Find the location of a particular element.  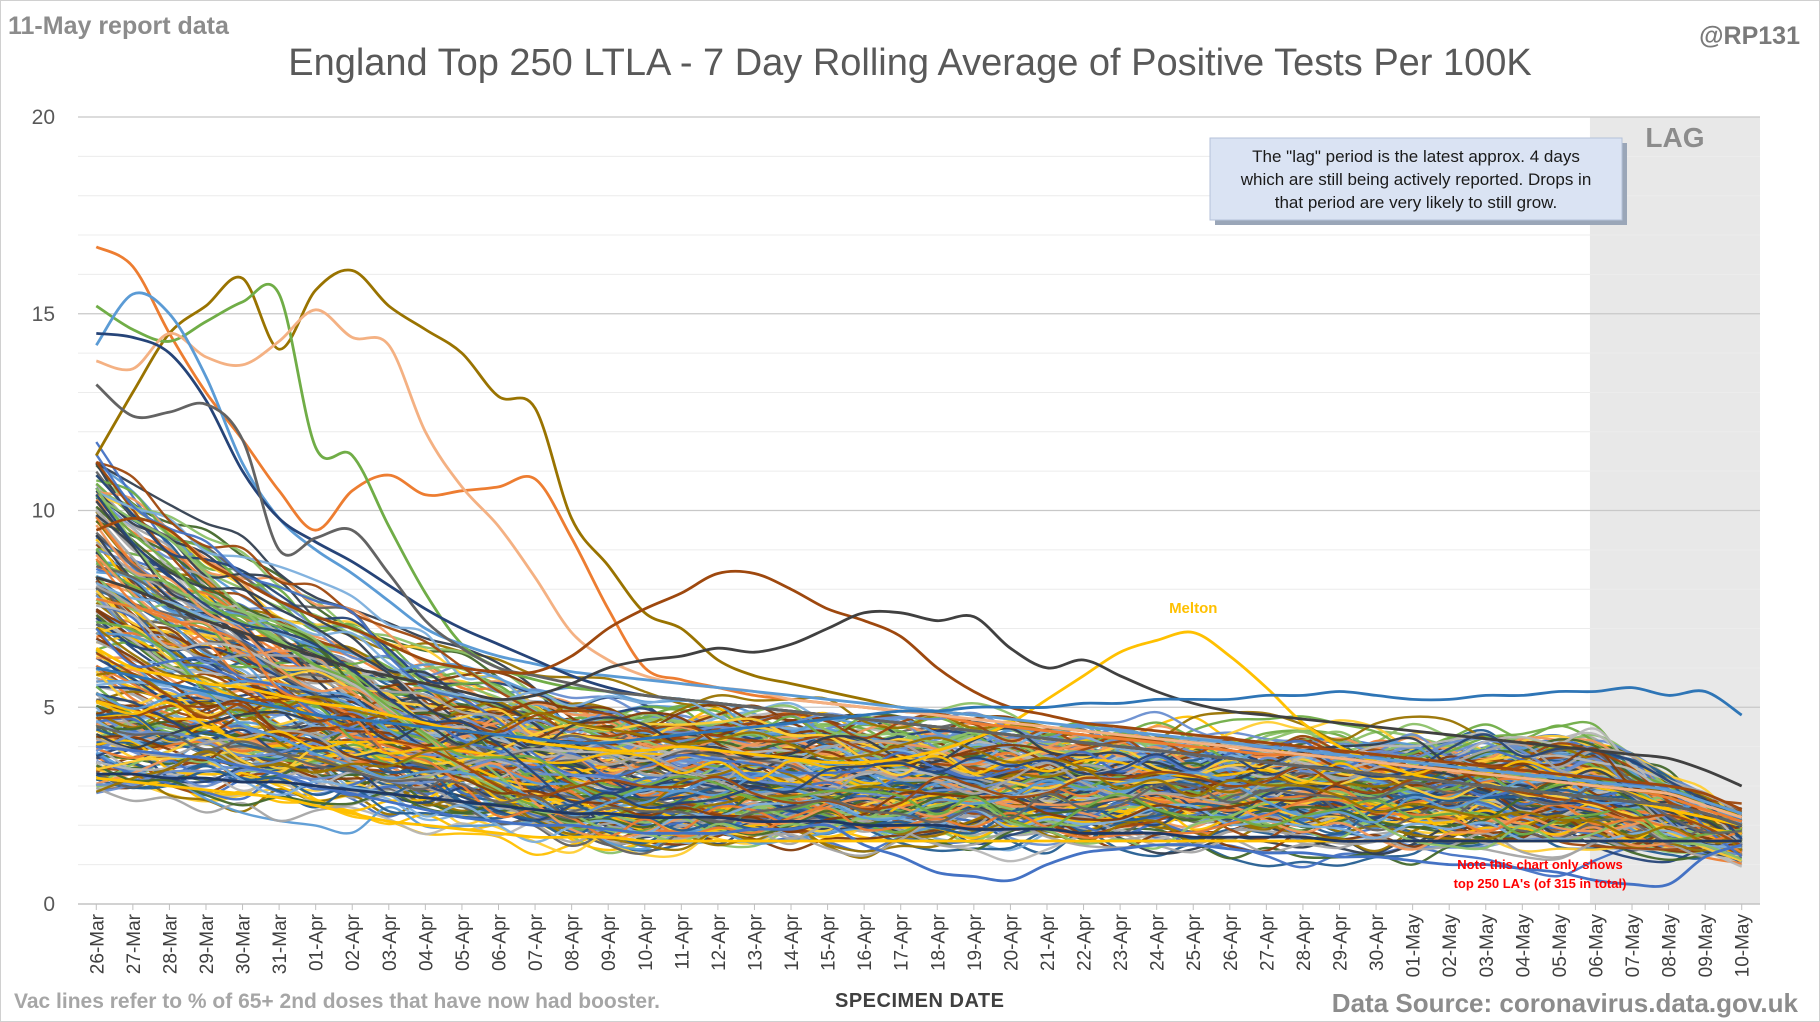

y-tick-label: 0 is located at coordinates (49, 904).